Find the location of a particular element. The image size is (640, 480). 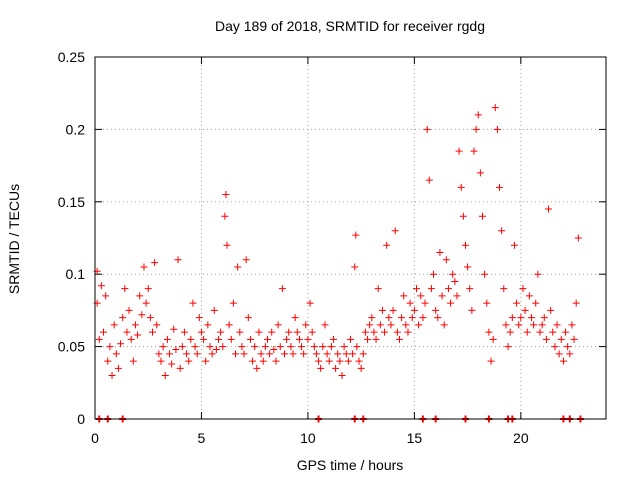

y-tick-label: 0.05 is located at coordinates (71, 347).